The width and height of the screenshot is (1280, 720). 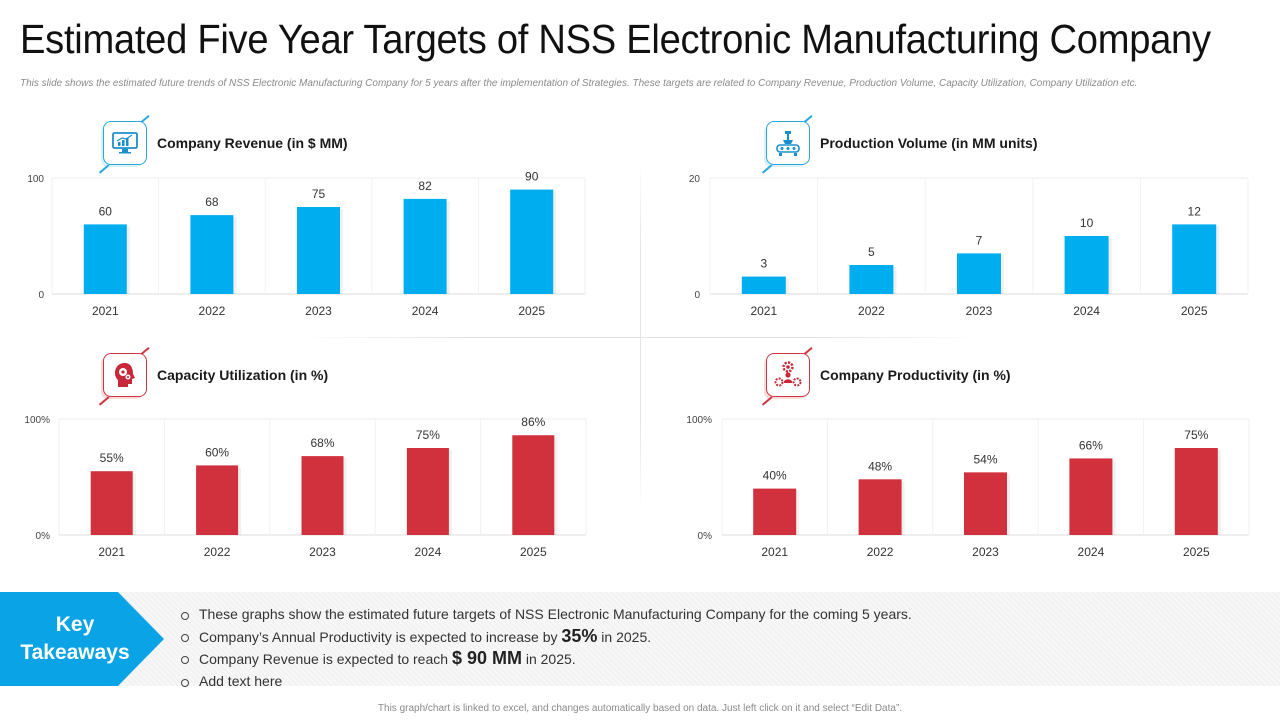 I want to click on panel-header-capacity: Capacity Utilization (in %), so click(x=213, y=375).